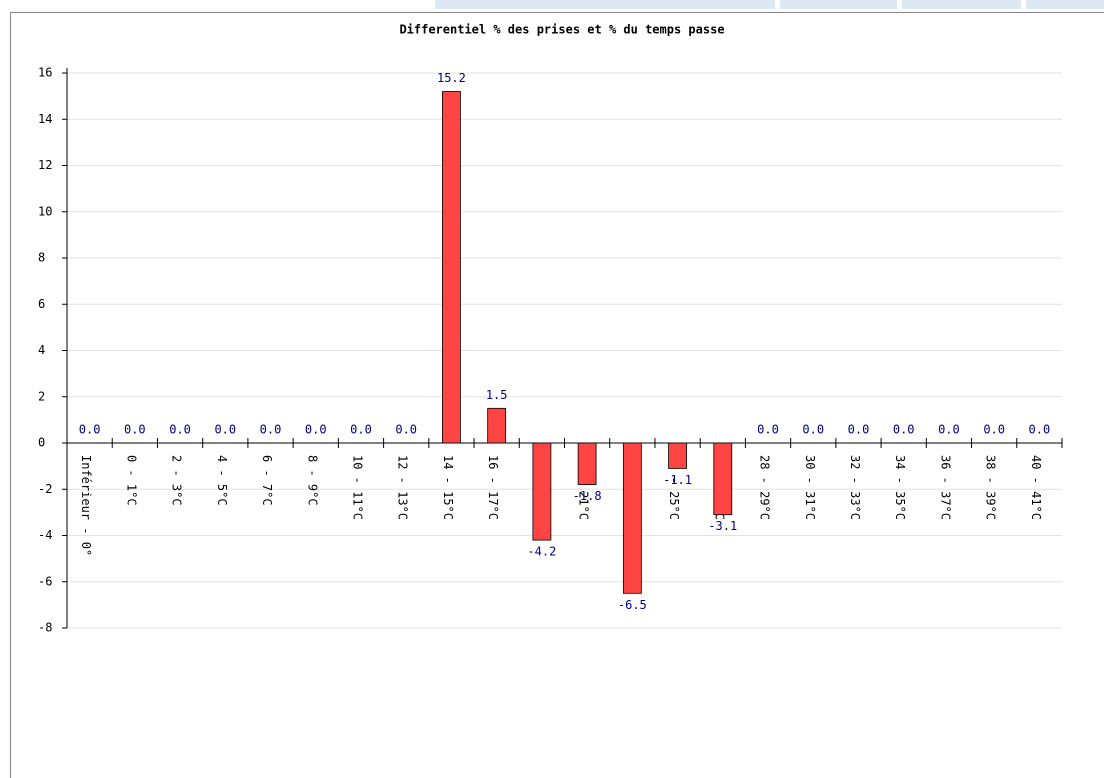 This screenshot has width=1104, height=778. What do you see at coordinates (45, 211) in the screenshot?
I see `y-tick-label: 10` at bounding box center [45, 211].